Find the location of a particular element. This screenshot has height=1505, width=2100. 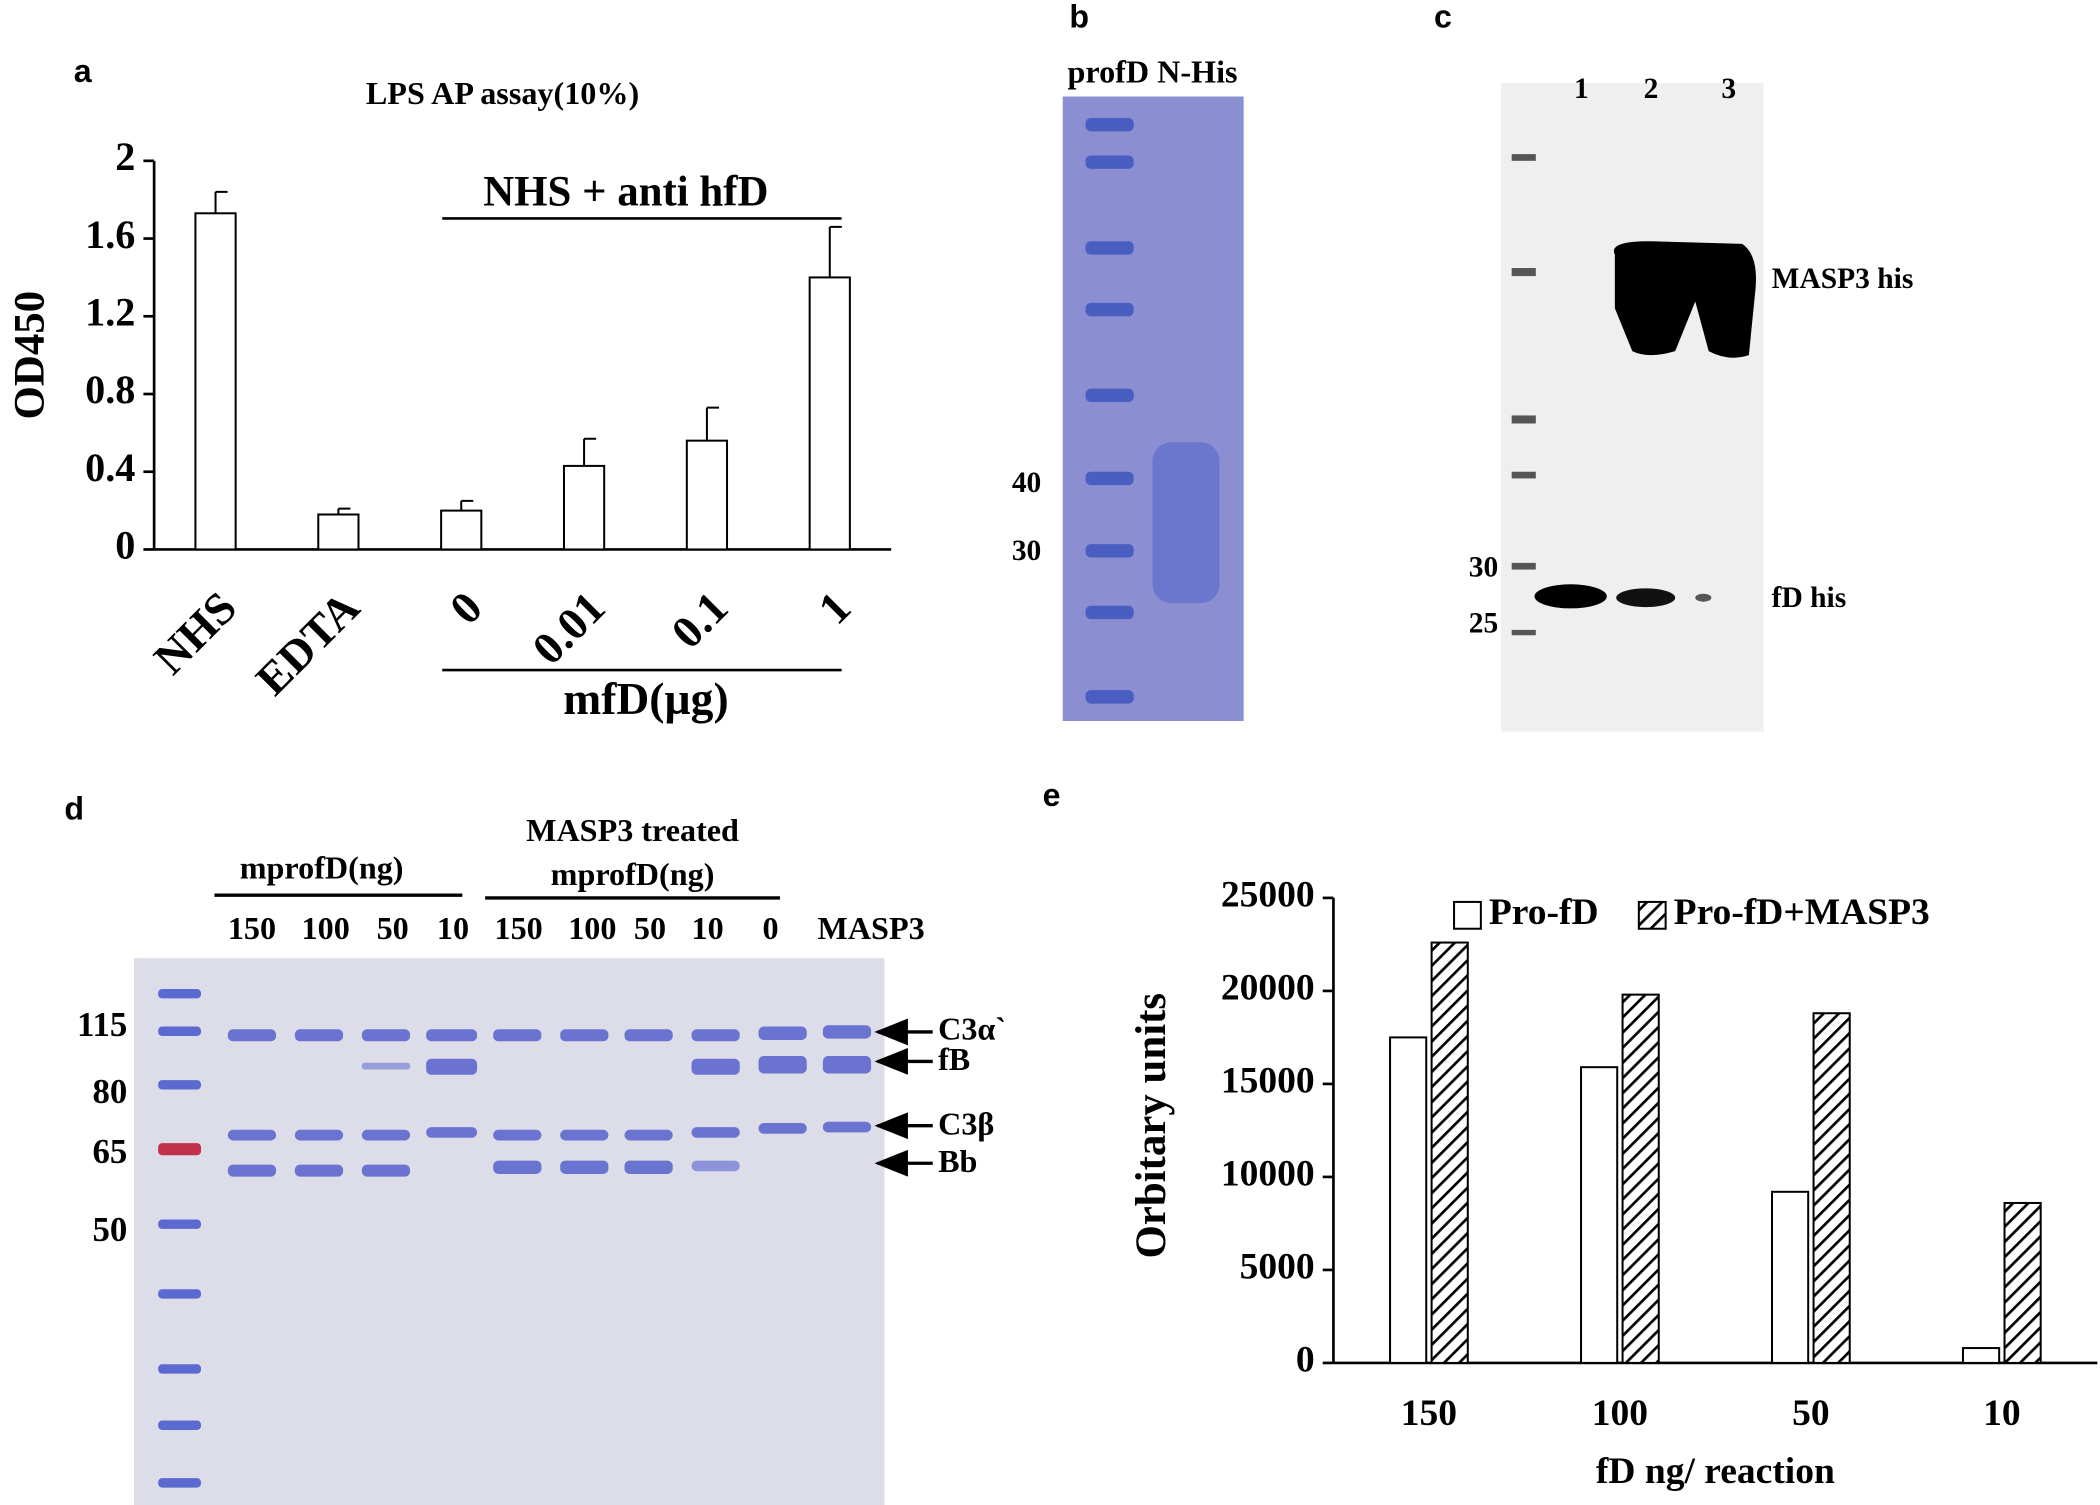

x-tick-label: 0.1 is located at coordinates (699, 619).